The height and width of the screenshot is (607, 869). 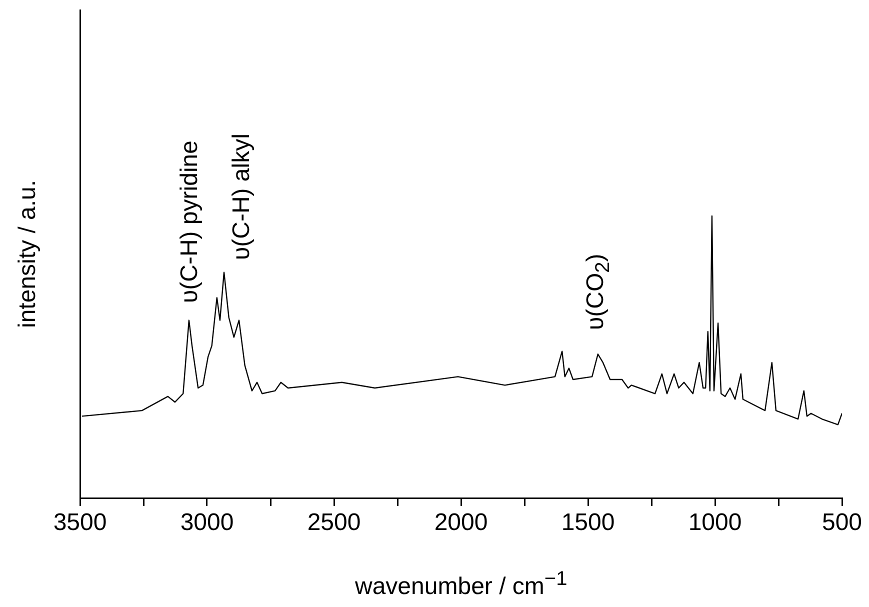 What do you see at coordinates (461, 522) in the screenshot?
I see `x-tick-label: 2000` at bounding box center [461, 522].